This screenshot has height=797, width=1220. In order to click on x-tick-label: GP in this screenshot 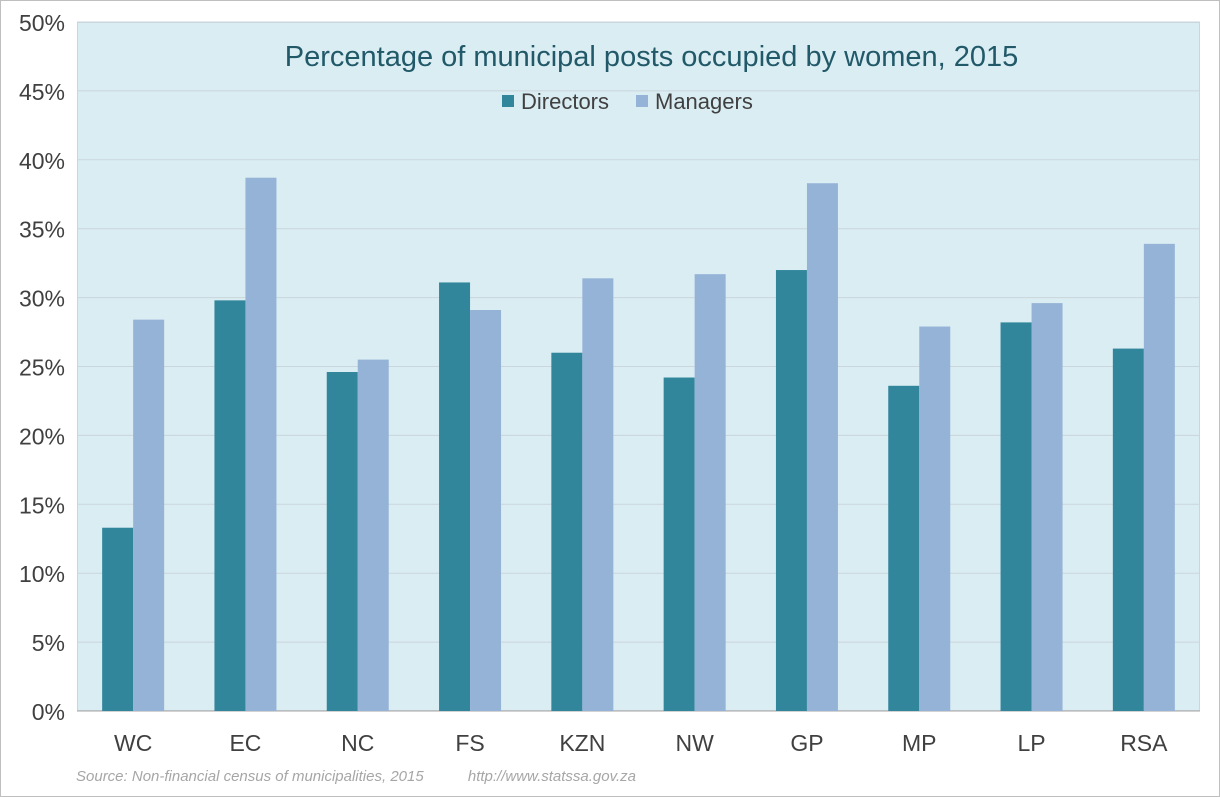, I will do `click(806, 743)`.